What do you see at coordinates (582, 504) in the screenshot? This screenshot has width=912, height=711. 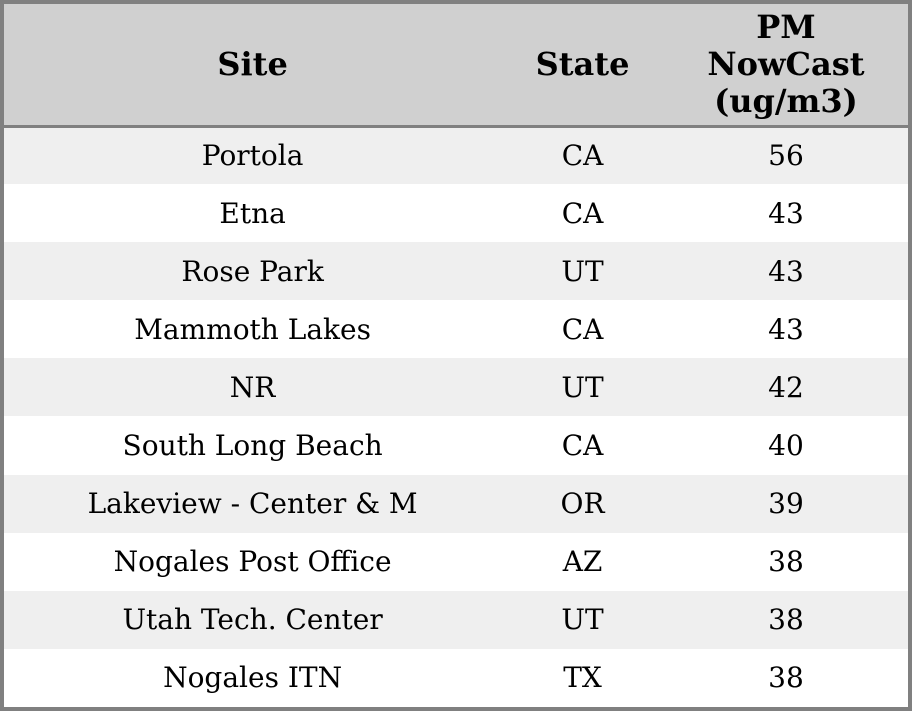 I see `state-cell: OR` at bounding box center [582, 504].